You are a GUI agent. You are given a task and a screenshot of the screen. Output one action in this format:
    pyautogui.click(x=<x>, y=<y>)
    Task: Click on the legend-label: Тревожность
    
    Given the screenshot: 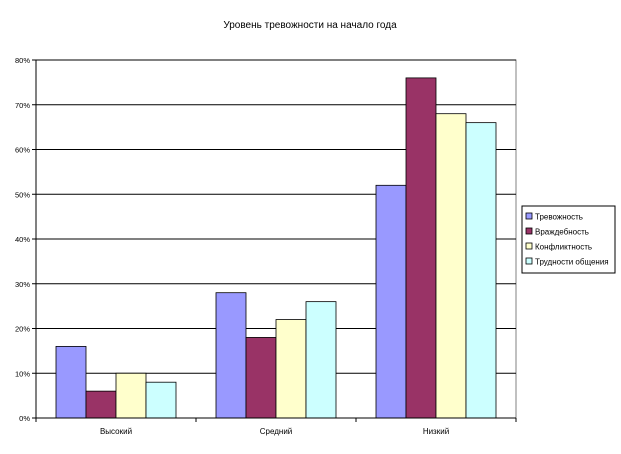 What is the action you would take?
    pyautogui.click(x=559, y=217)
    